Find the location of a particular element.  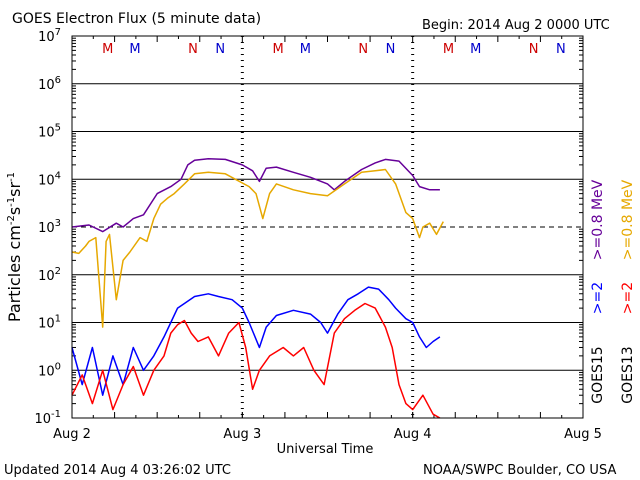

y-axis-label: Particles cm-2s-1sr-1 is located at coordinates (14, 247).